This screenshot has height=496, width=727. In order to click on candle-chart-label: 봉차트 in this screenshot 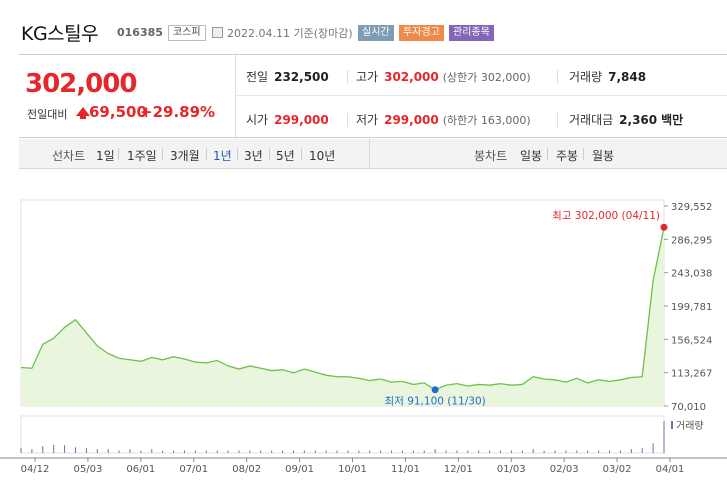, I will do `click(491, 156)`.